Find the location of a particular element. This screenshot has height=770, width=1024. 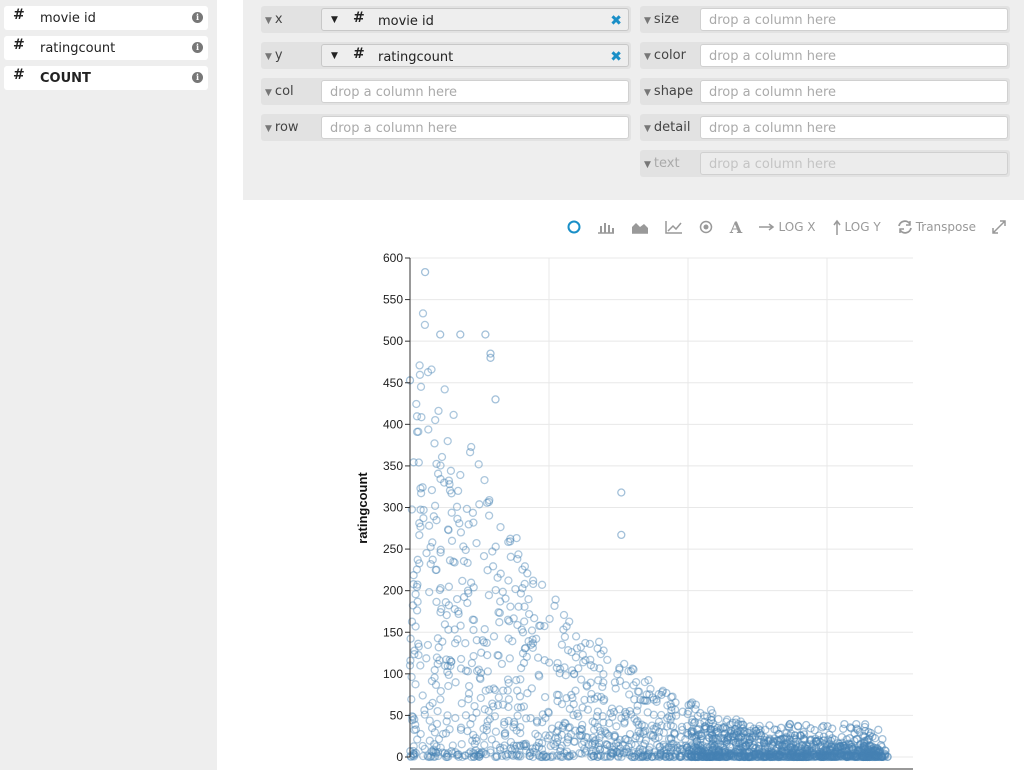

detail-drop-zone: drop a column here is located at coordinates (854, 127).